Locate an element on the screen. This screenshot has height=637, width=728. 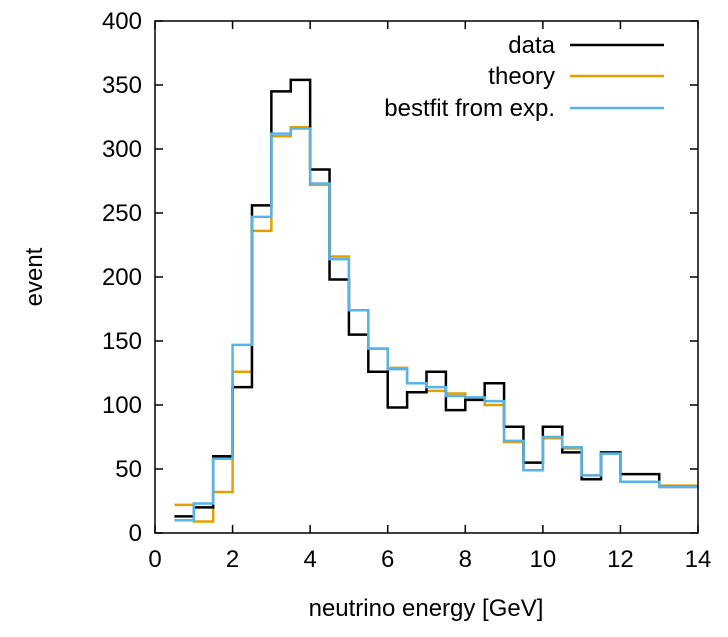
x-axis-title: neutrino energy [GeV] is located at coordinates (426, 608).